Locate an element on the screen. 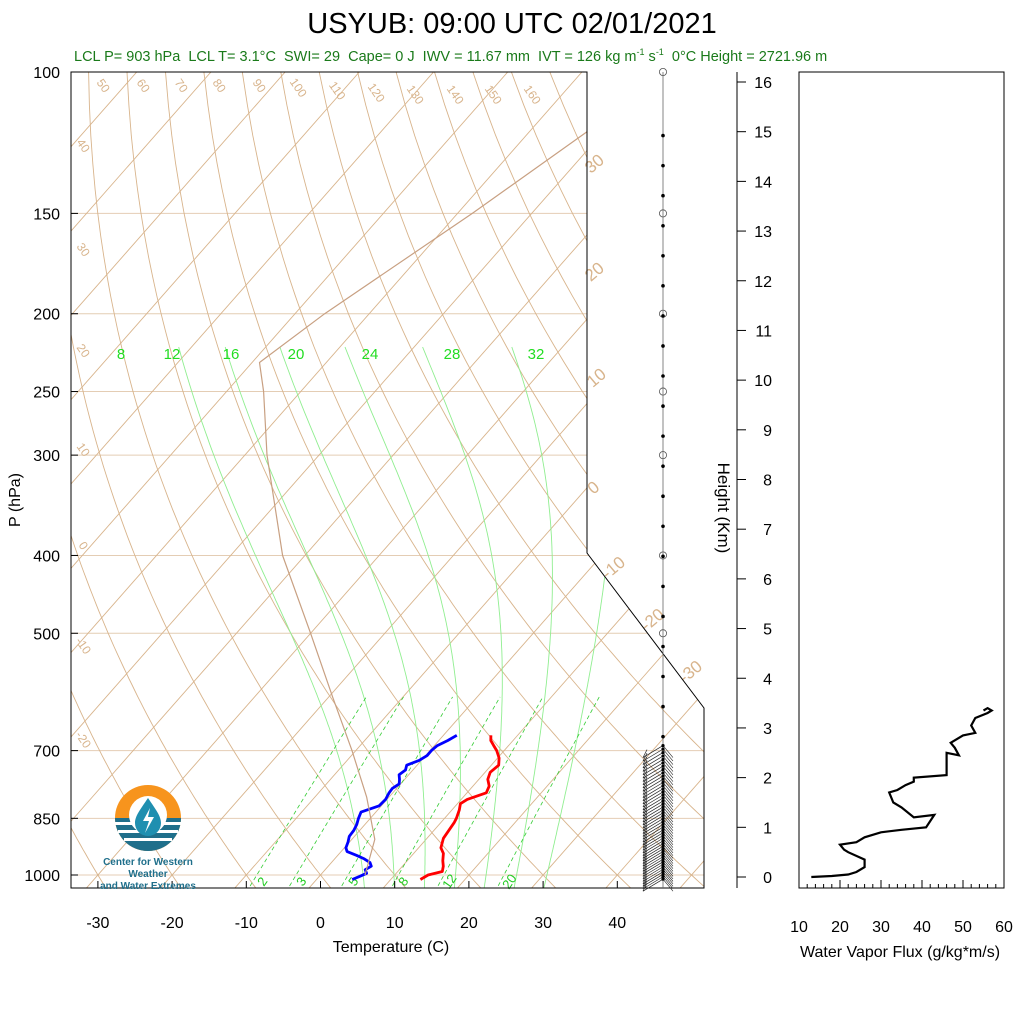  t-tick-label: 40 is located at coordinates (617, 923).